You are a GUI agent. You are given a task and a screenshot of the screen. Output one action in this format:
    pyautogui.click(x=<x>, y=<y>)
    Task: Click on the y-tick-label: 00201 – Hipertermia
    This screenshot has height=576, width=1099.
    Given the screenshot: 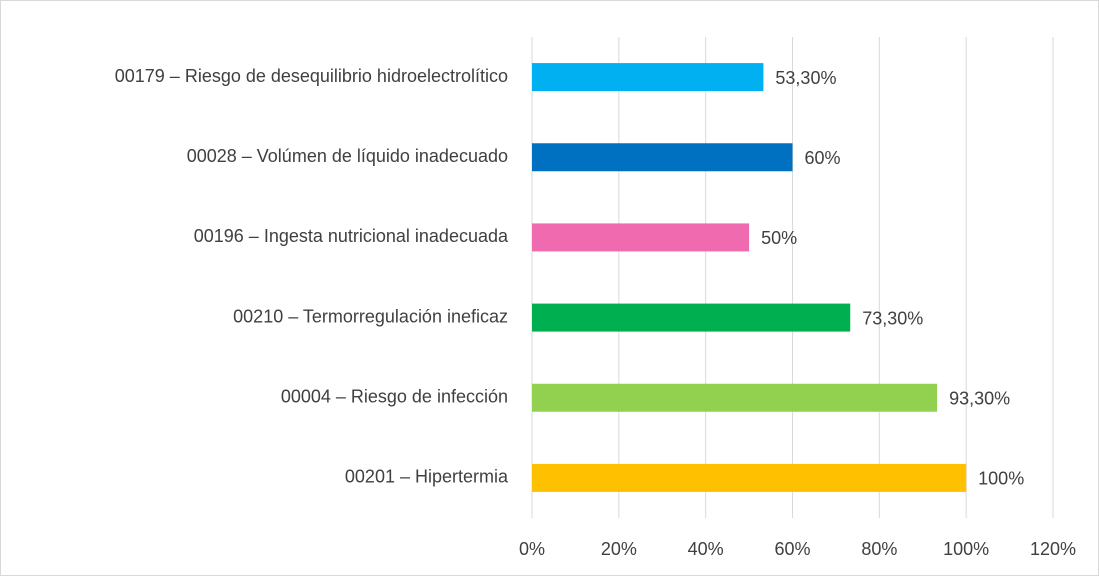 What is the action you would take?
    pyautogui.click(x=427, y=477)
    